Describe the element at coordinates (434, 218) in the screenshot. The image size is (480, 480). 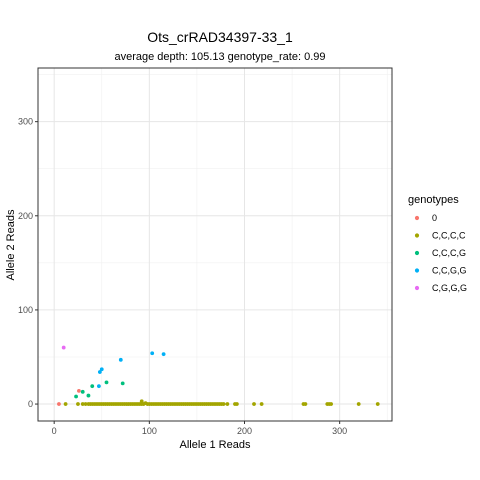
I see `legend-label: 0` at that location.